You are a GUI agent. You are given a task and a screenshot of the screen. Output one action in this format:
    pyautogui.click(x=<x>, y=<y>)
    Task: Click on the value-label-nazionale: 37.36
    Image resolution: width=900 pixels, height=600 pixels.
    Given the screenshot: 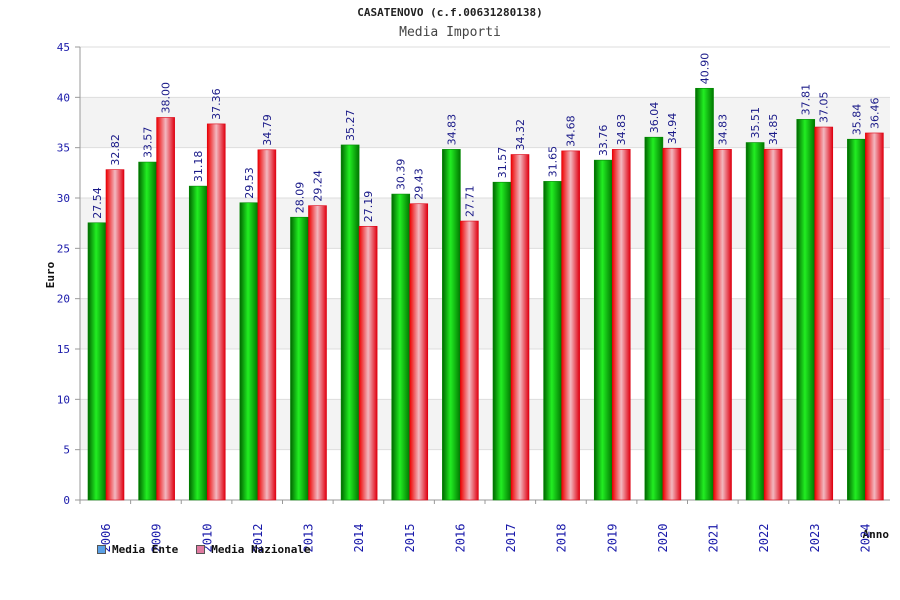 What is the action you would take?
    pyautogui.click(x=216, y=104)
    